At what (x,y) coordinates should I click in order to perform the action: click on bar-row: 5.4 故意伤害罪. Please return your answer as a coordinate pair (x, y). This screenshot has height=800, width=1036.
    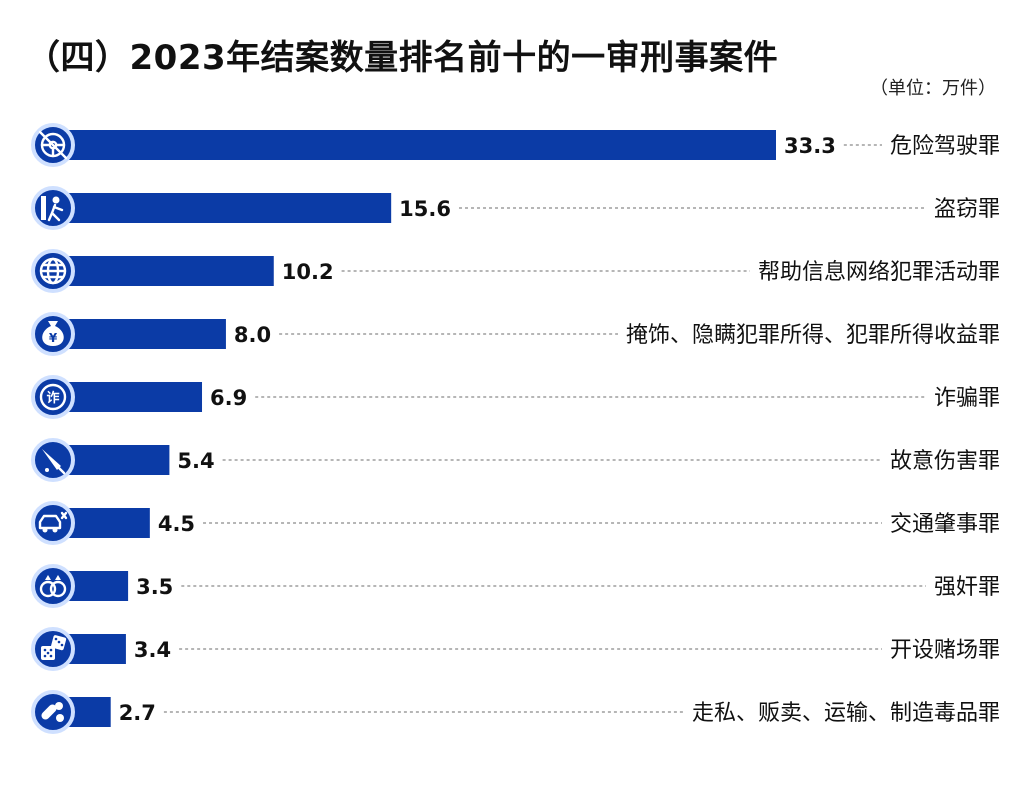
    Looking at the image, I should click on (515, 460).